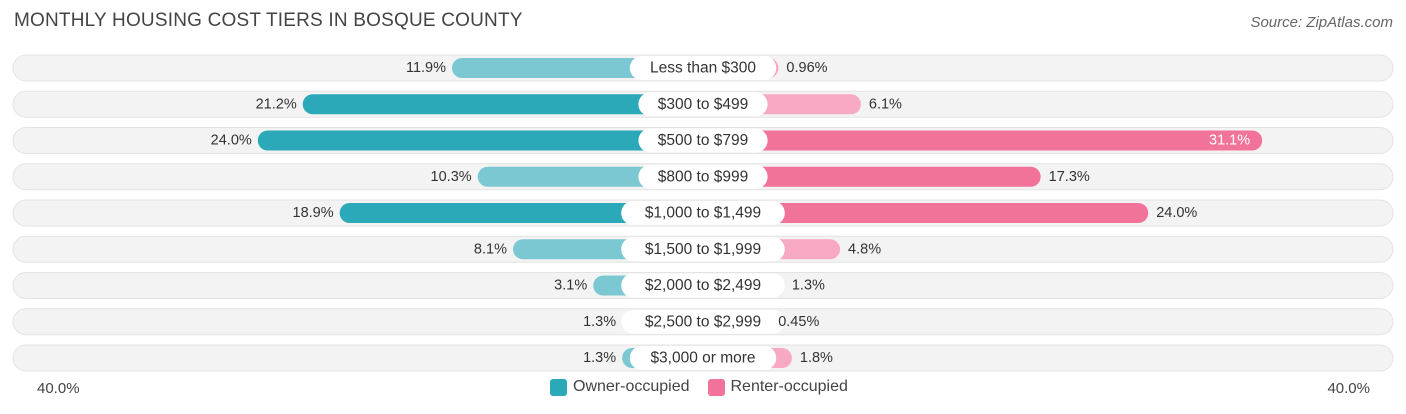  Describe the element at coordinates (1069, 177) in the screenshot. I see `renter-value-label: 17.3%` at that location.